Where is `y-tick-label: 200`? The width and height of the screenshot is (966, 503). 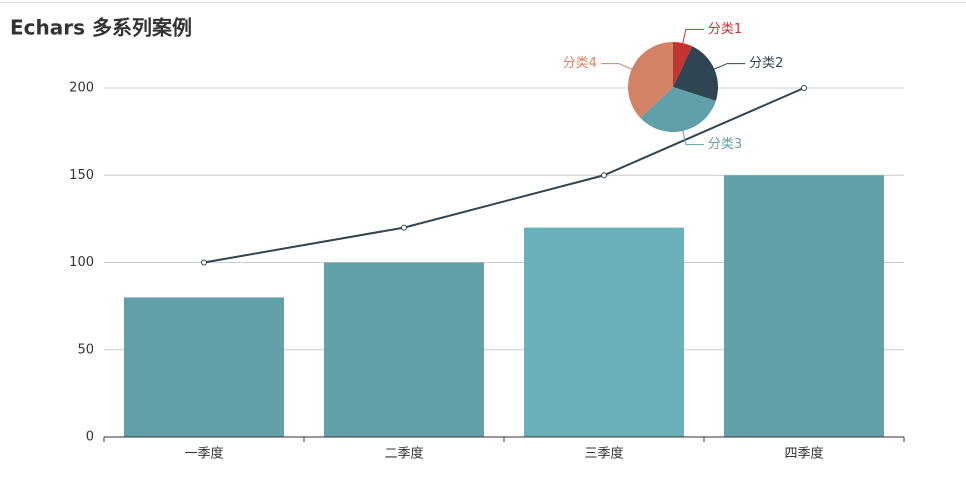
y-tick-label: 200 is located at coordinates (81, 88).